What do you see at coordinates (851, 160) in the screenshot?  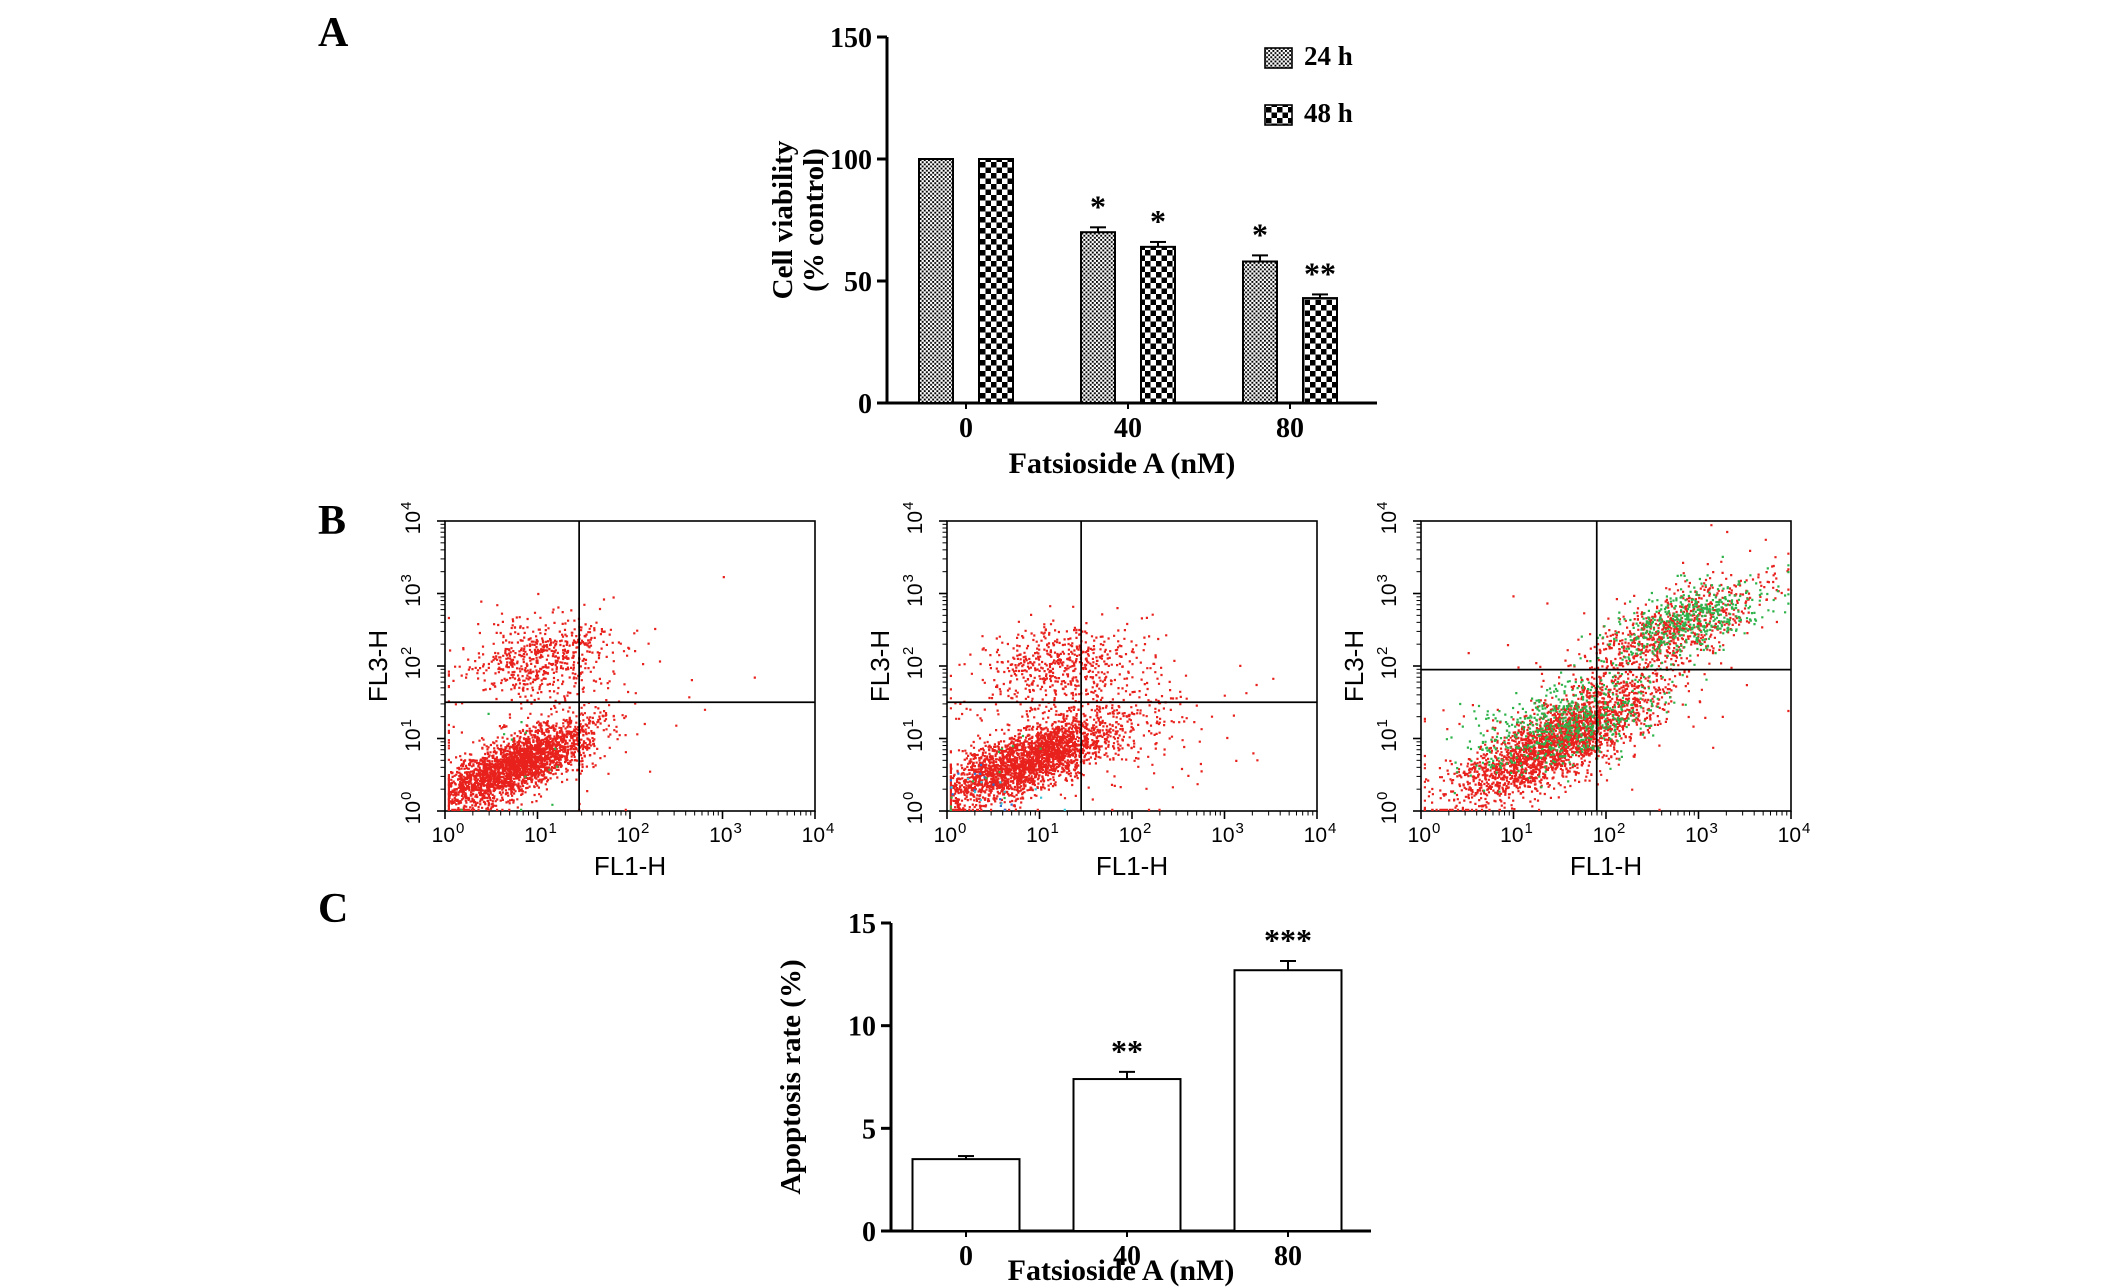 I see `y-tick-label: 100` at bounding box center [851, 160].